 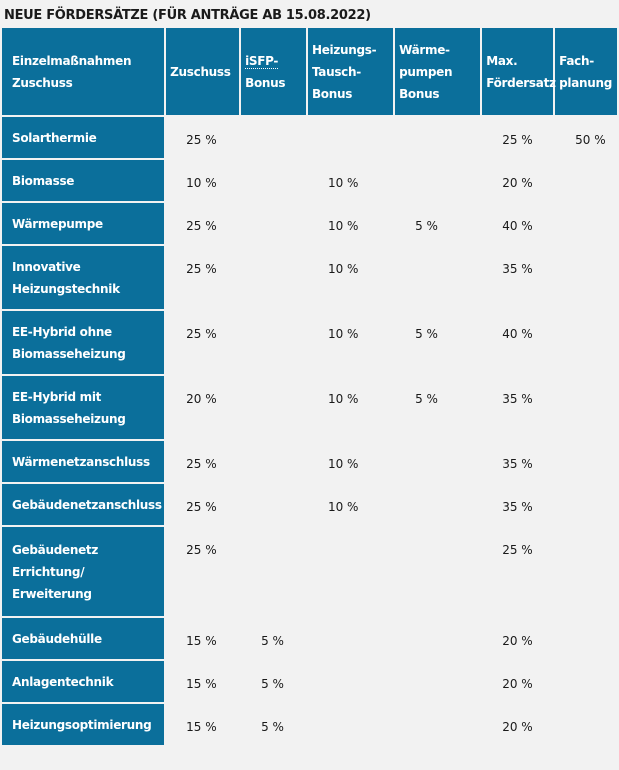 I want to click on measure-name: EE-Hybrid mit Biomasseheizung, so click(x=83, y=407).